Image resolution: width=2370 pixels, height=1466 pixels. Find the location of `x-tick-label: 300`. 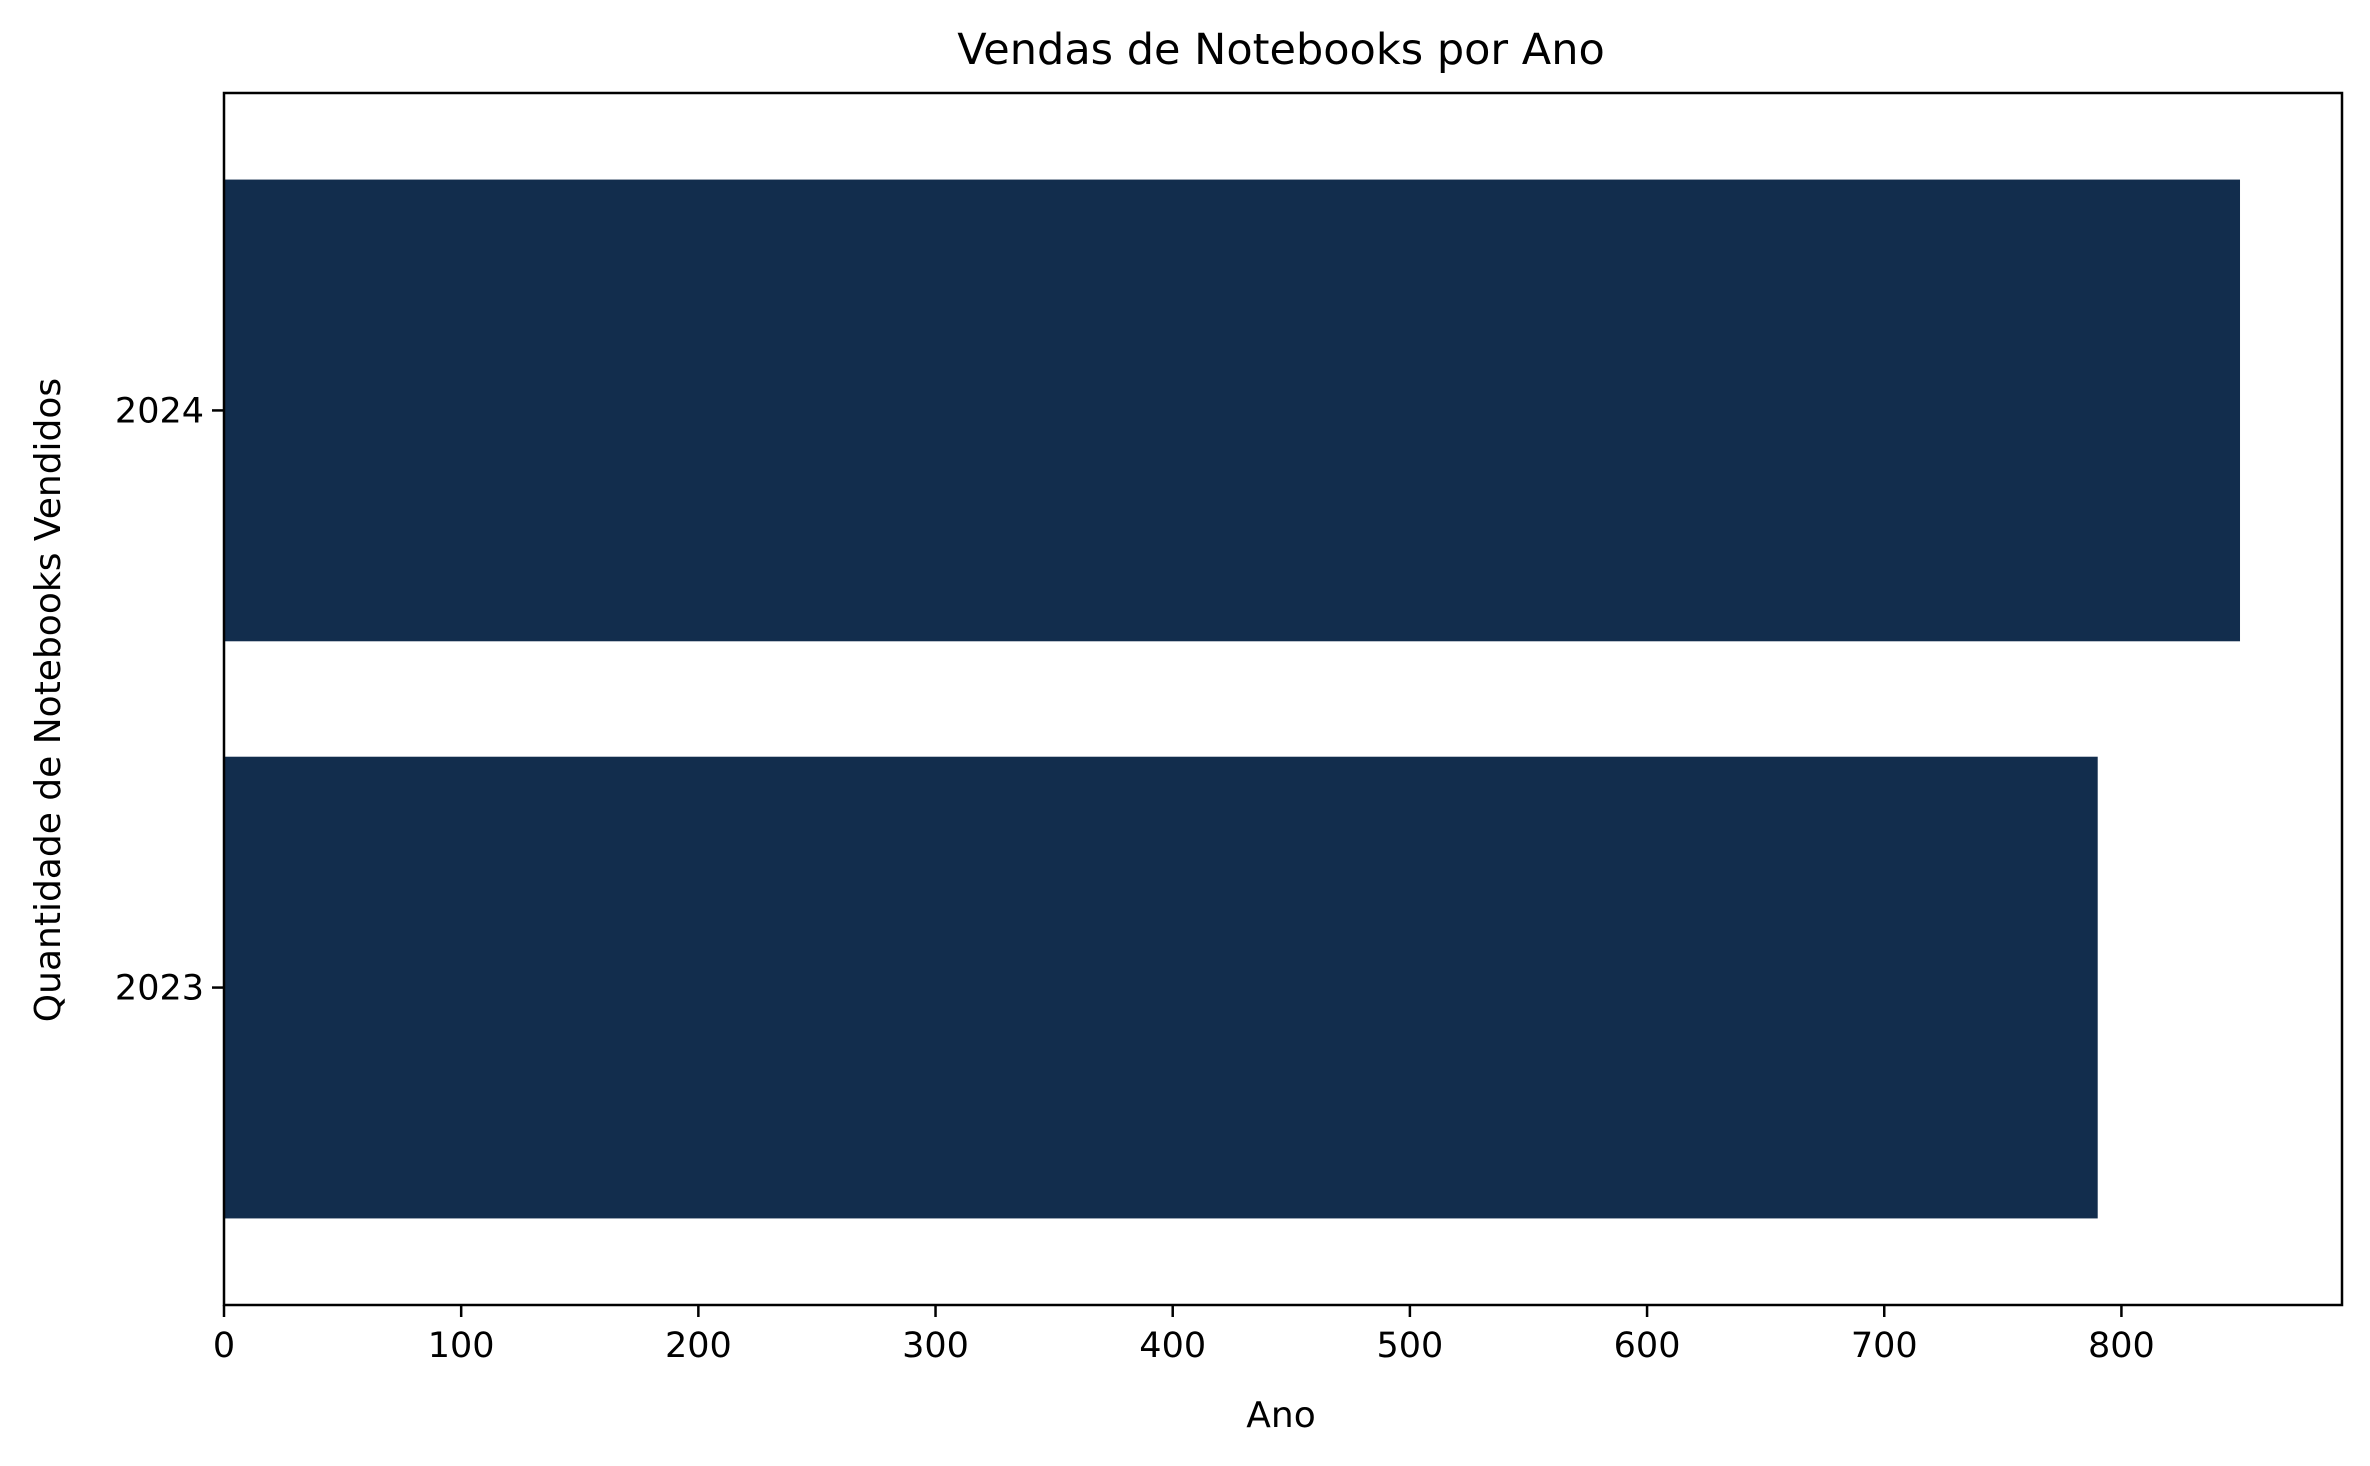

x-tick-label: 300 is located at coordinates (935, 1346).